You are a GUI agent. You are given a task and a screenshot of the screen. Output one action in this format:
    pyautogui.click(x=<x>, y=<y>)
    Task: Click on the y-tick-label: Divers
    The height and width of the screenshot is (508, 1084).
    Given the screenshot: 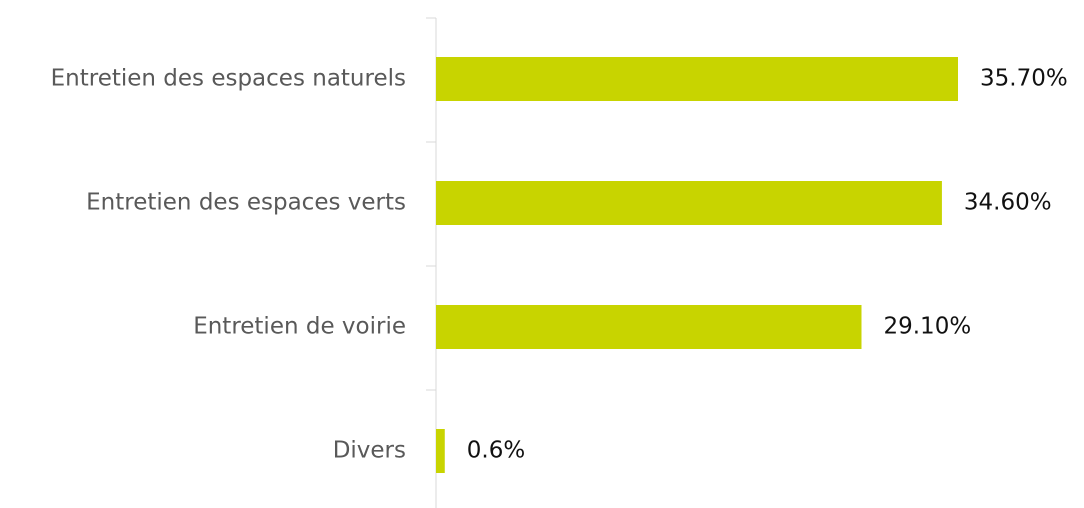 What is the action you would take?
    pyautogui.click(x=369, y=451)
    